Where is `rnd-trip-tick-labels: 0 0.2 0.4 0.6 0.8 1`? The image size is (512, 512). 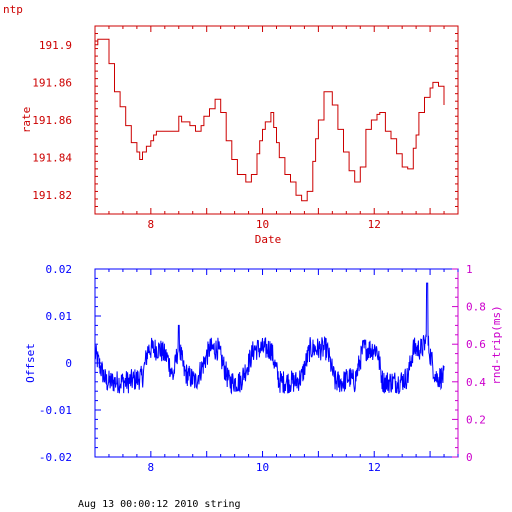
rnd-trip-tick-labels: 0 0.2 0.4 0.6 0.8 1 is located at coordinates (476, 363).